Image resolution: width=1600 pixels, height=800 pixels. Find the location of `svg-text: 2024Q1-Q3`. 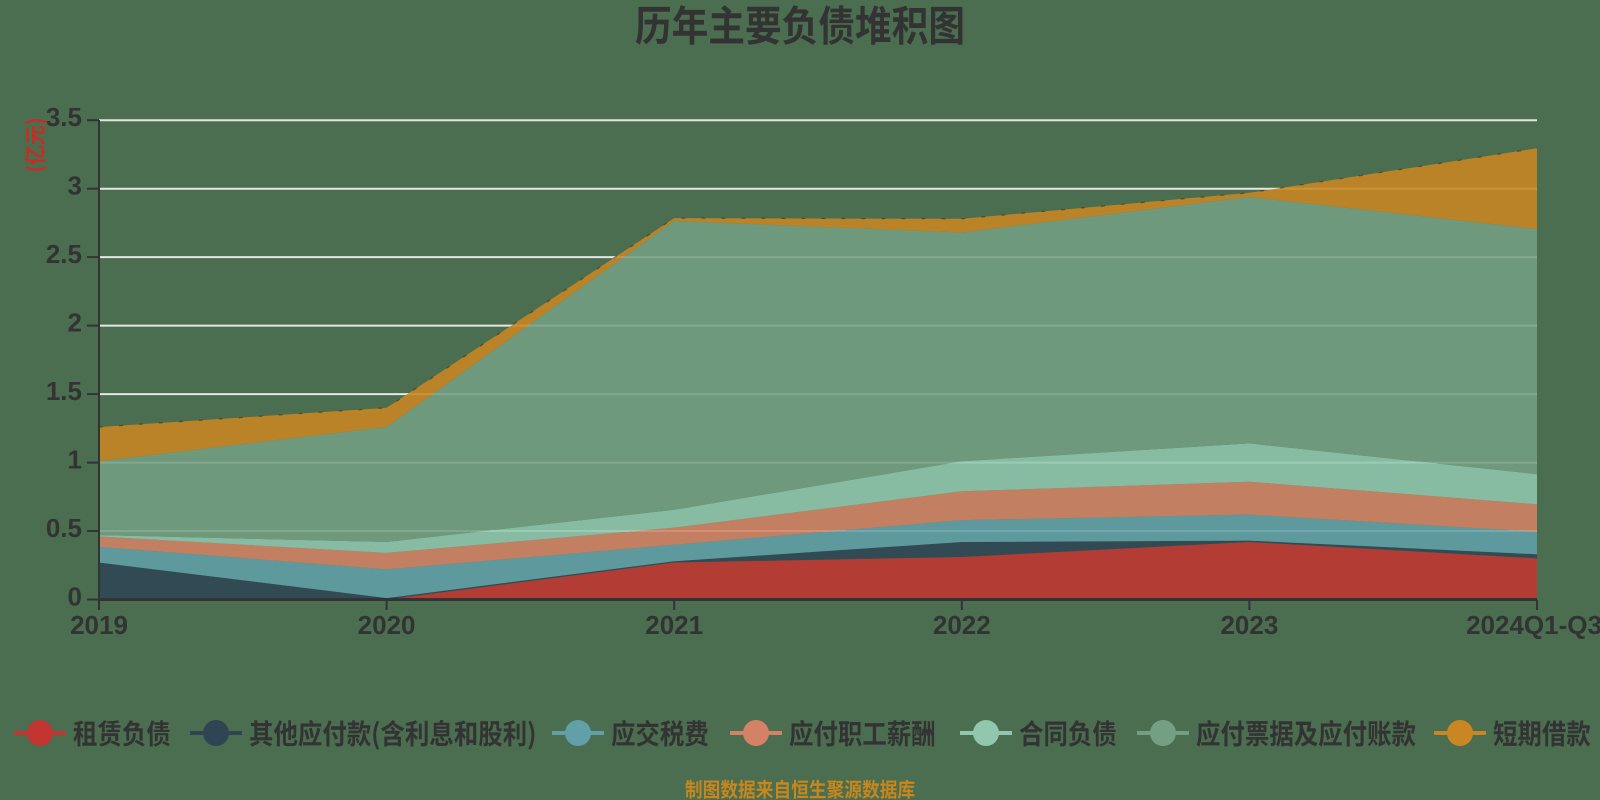

svg-text: 2024Q1-Q3 is located at coordinates (1533, 625).